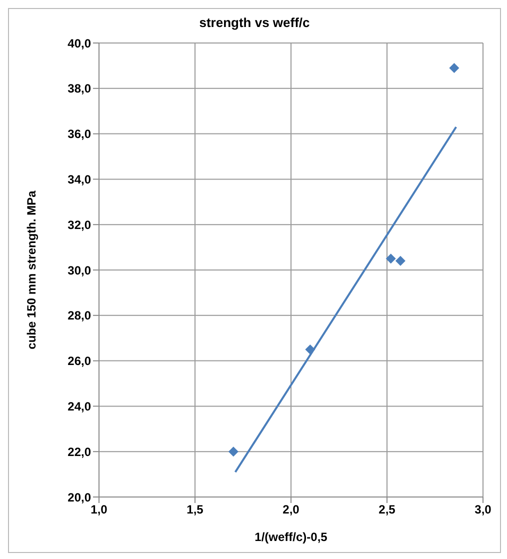 The width and height of the screenshot is (507, 559). What do you see at coordinates (291, 509) in the screenshot?
I see `x-tick-label: 2,0` at bounding box center [291, 509].